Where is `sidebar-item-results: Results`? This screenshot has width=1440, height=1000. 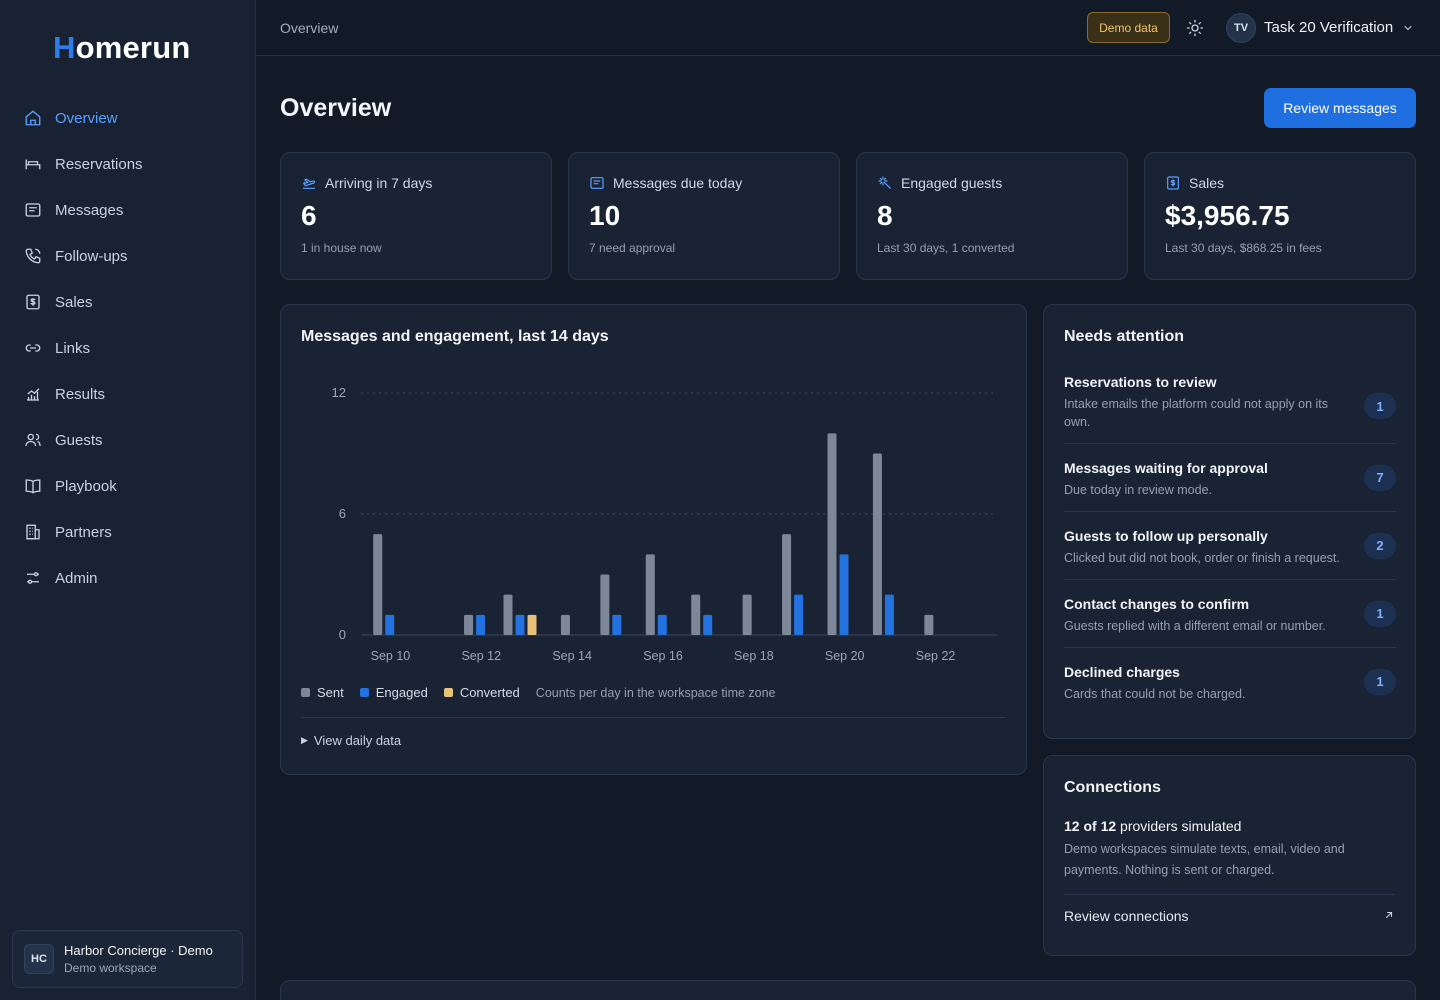 sidebar-item-results: Results is located at coordinates (128, 394).